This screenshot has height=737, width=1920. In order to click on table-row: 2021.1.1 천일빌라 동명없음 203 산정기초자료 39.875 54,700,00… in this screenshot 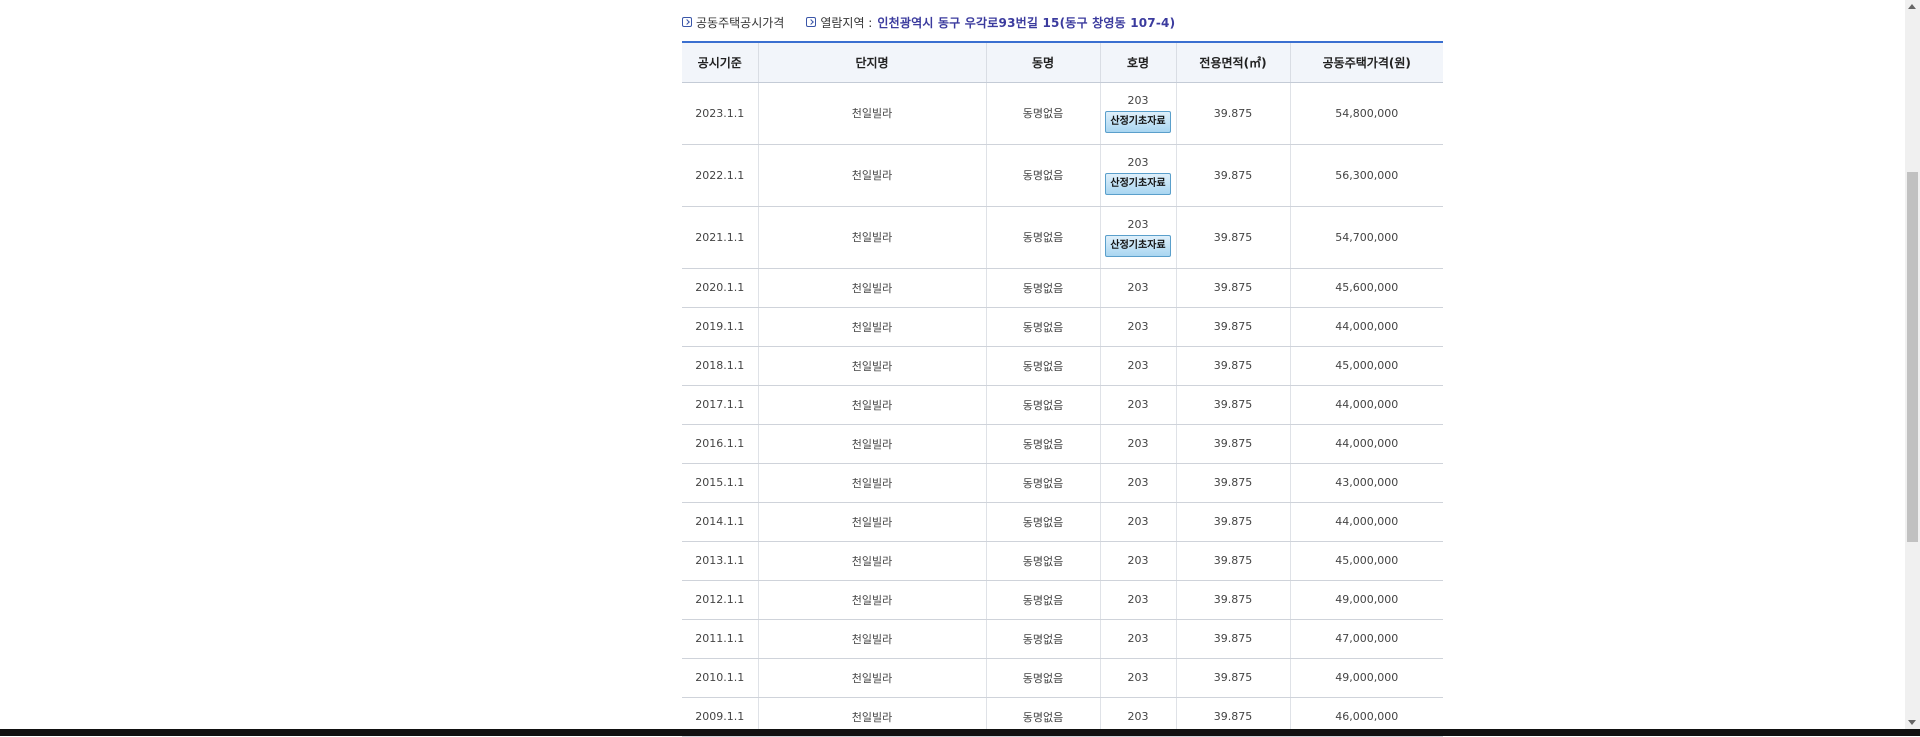, I will do `click(1062, 237)`.